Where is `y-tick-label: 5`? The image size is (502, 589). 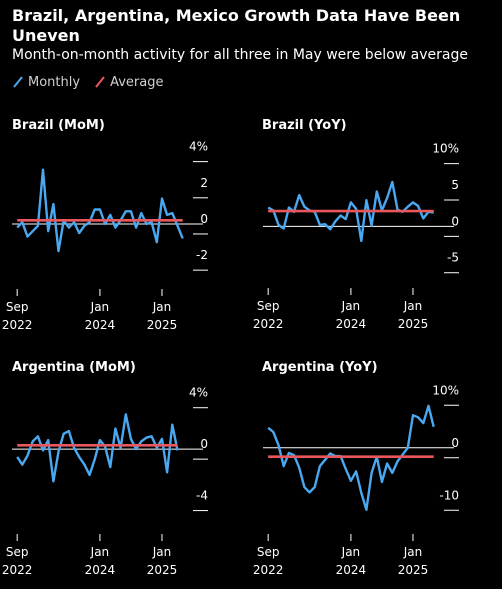 y-tick-label: 5 is located at coordinates (455, 185).